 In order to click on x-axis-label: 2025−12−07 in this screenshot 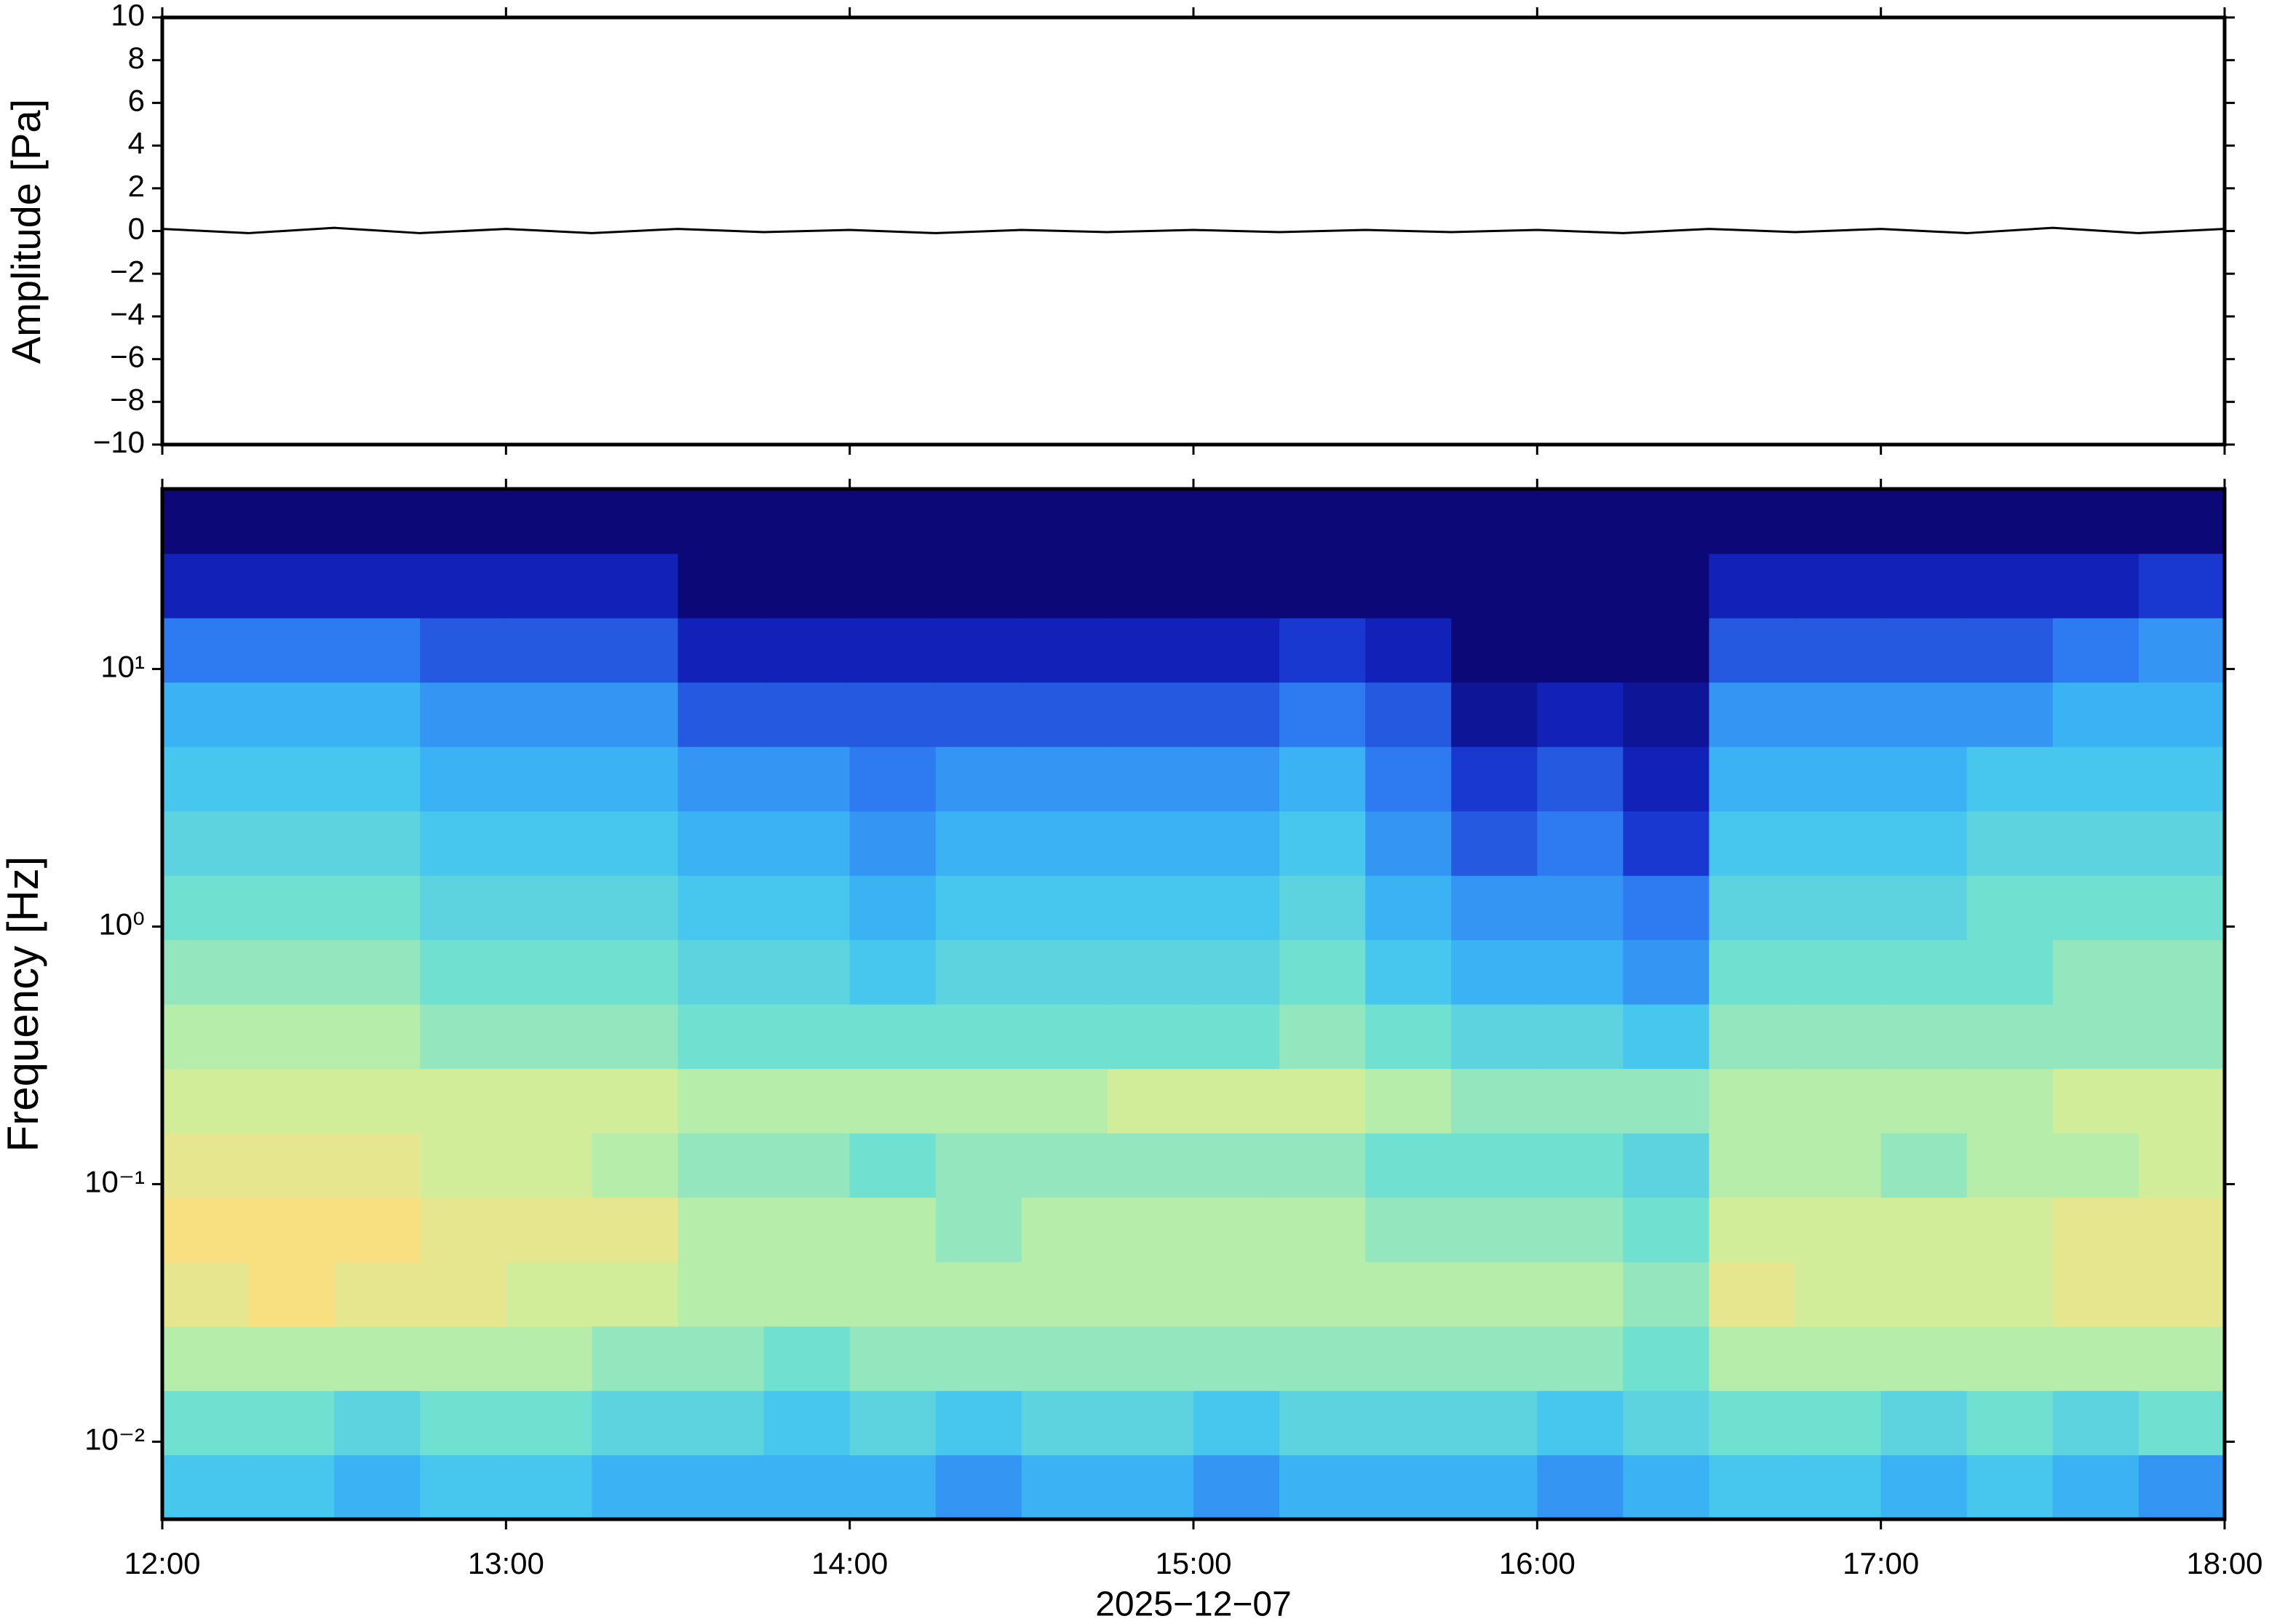, I will do `click(1193, 1604)`.